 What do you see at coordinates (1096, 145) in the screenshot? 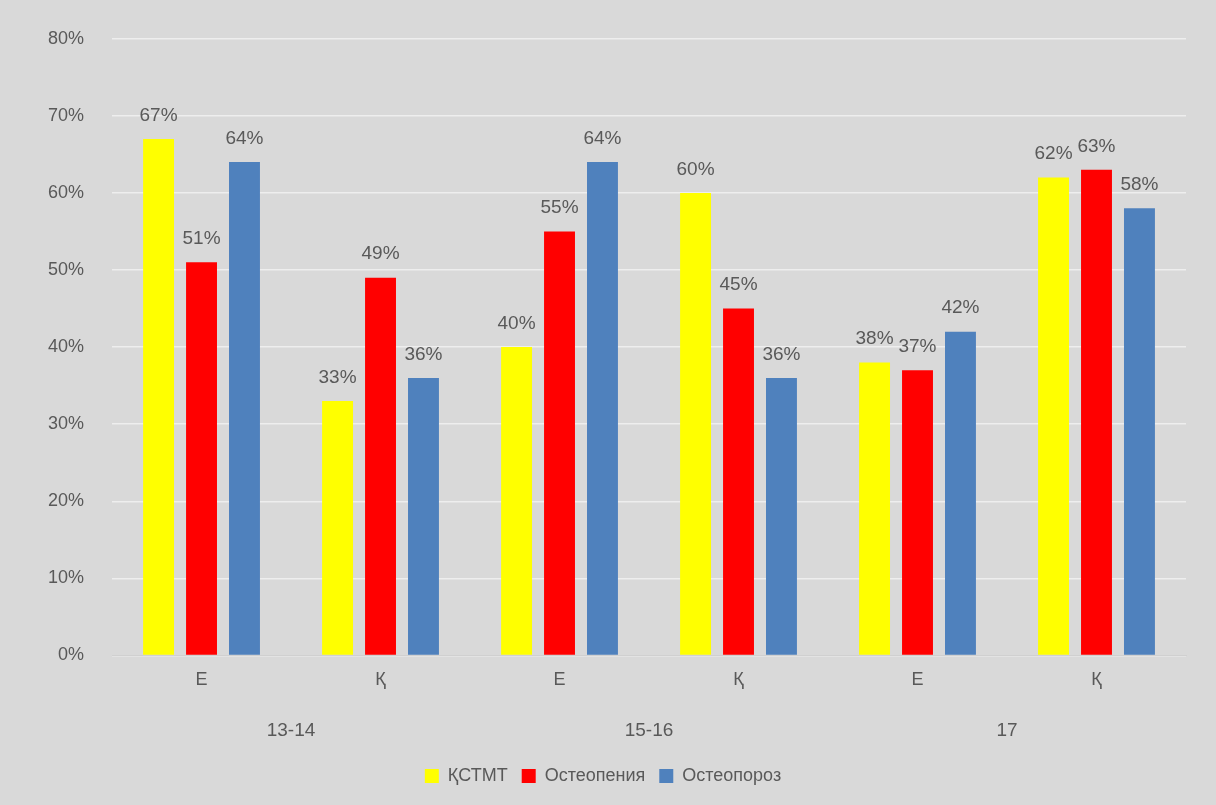
I see `data-label: 63%` at bounding box center [1096, 145].